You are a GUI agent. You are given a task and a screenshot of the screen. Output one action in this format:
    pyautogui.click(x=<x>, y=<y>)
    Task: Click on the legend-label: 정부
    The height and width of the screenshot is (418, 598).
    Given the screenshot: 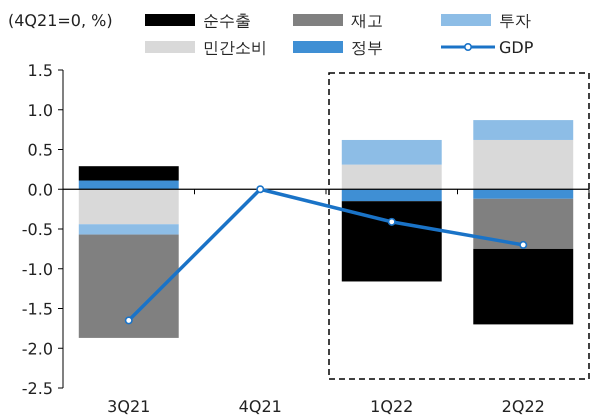 What is the action you would take?
    pyautogui.click(x=367, y=47)
    